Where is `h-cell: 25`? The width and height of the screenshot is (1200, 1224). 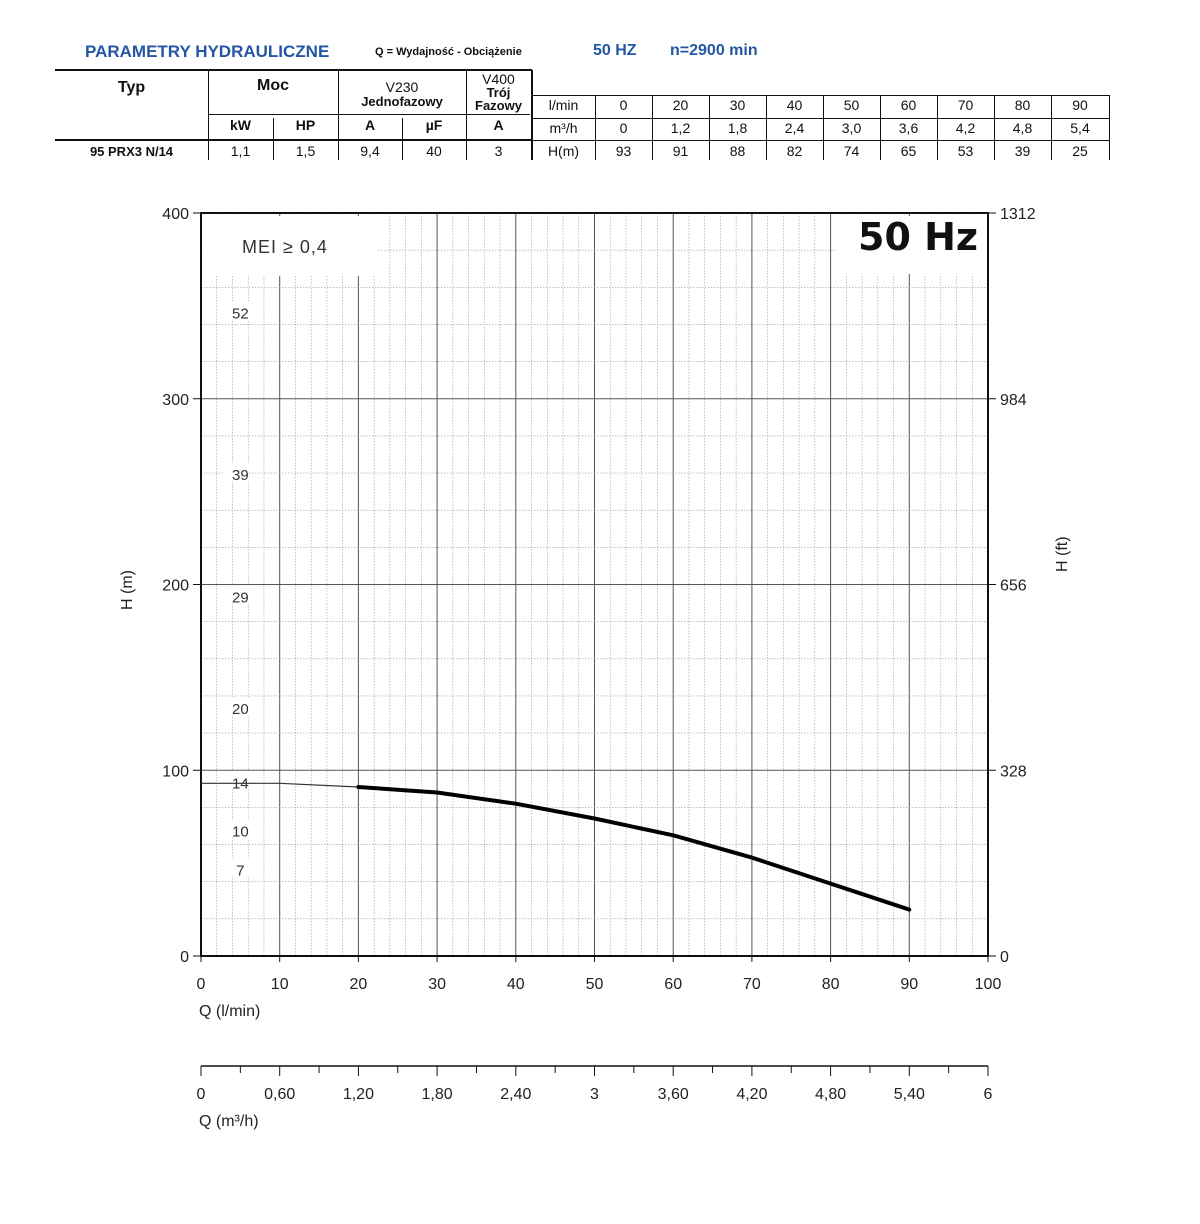 h-cell: 25 is located at coordinates (1080, 151).